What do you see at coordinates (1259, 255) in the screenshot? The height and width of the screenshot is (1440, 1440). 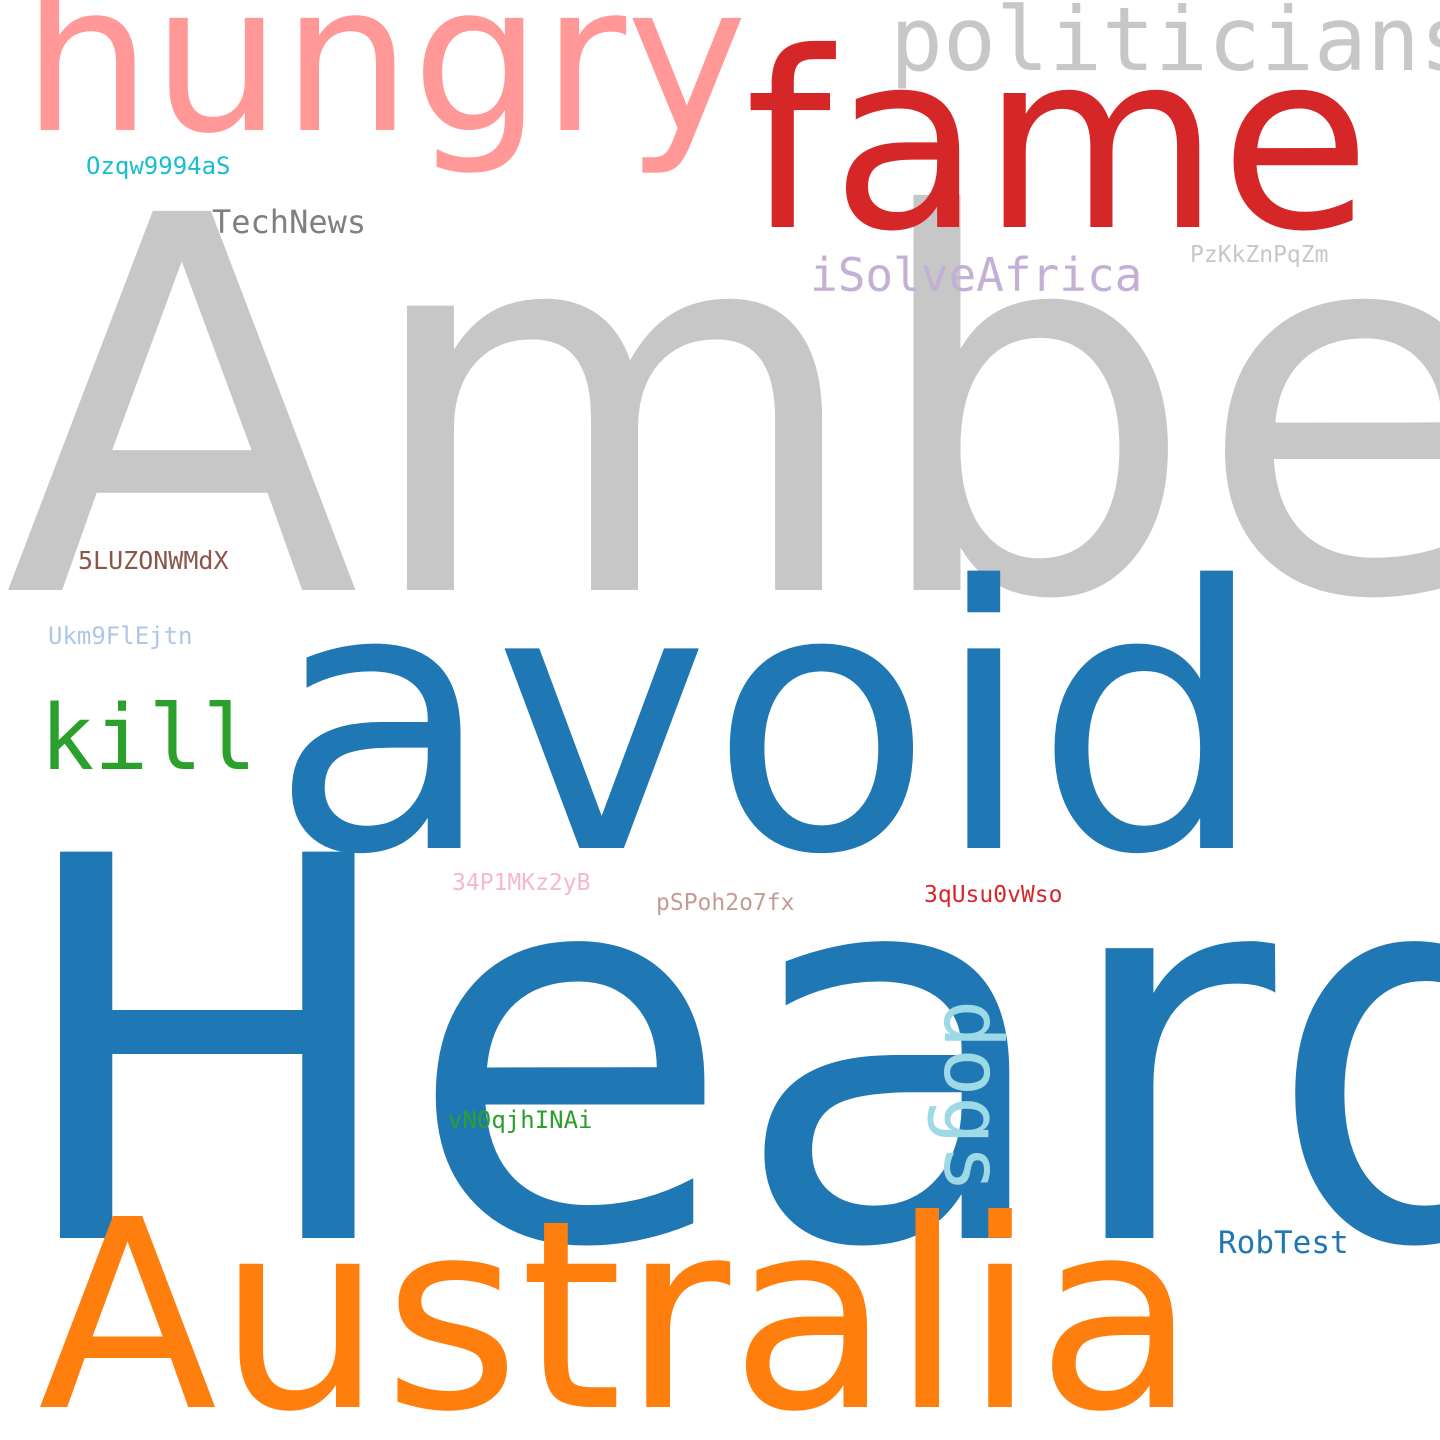 I see `word-pzkkznpqzm: PzKkZnPqZm` at bounding box center [1259, 255].